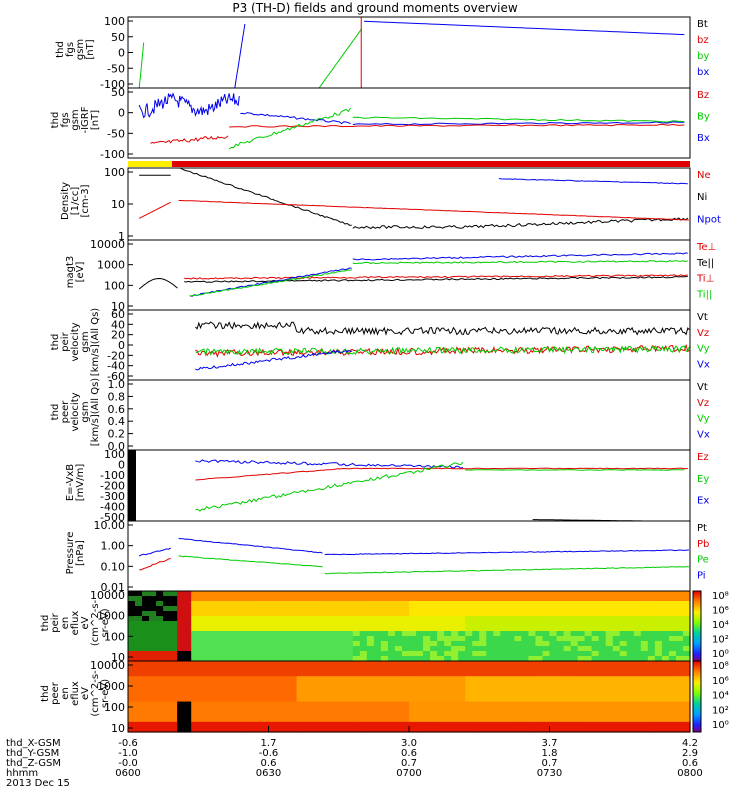  Describe the element at coordinates (95, 120) in the screenshot. I see `y-axis-label-fgs_dc: [nT]` at that location.